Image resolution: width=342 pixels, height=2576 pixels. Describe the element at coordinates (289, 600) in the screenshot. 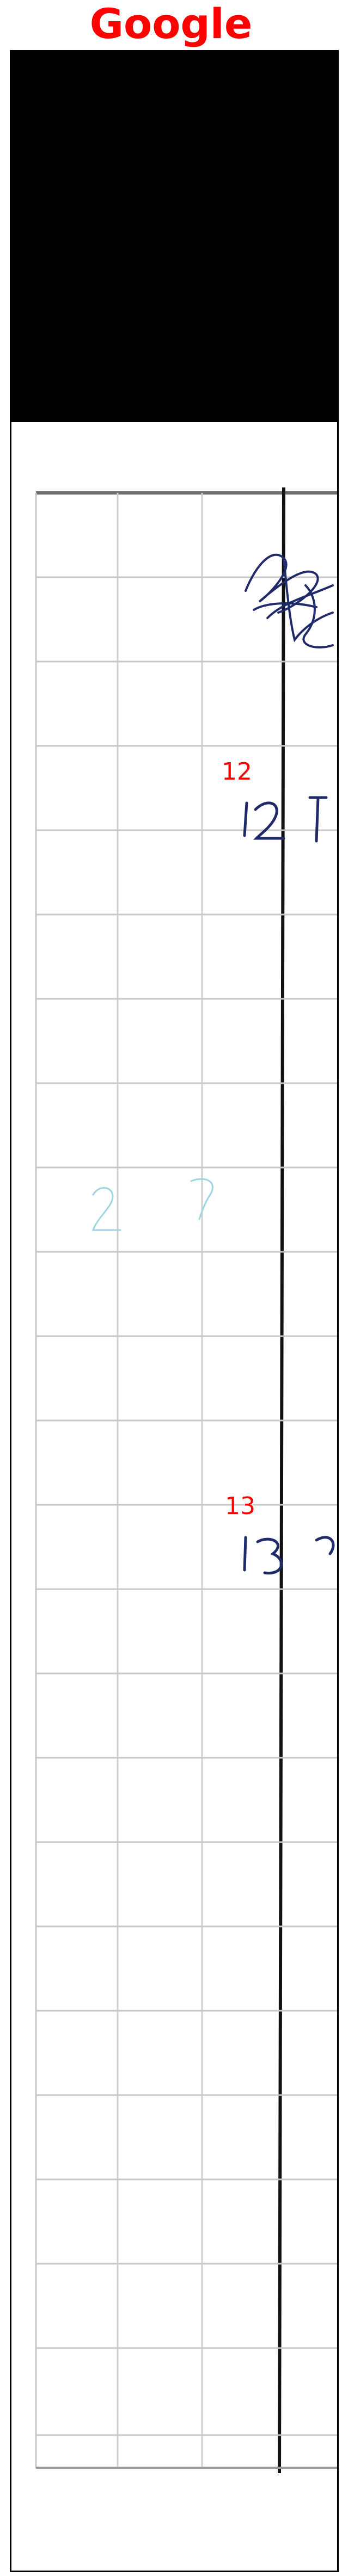

I see `signature-scribble` at that location.